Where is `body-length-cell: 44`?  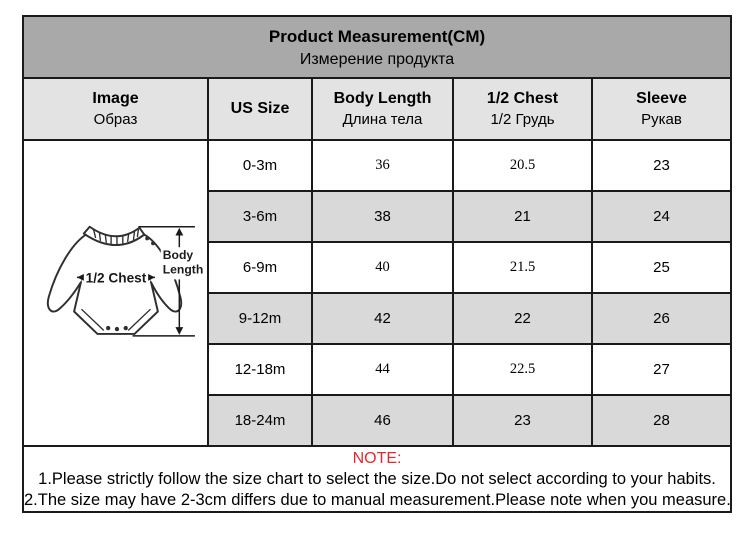 body-length-cell: 44 is located at coordinates (382, 369).